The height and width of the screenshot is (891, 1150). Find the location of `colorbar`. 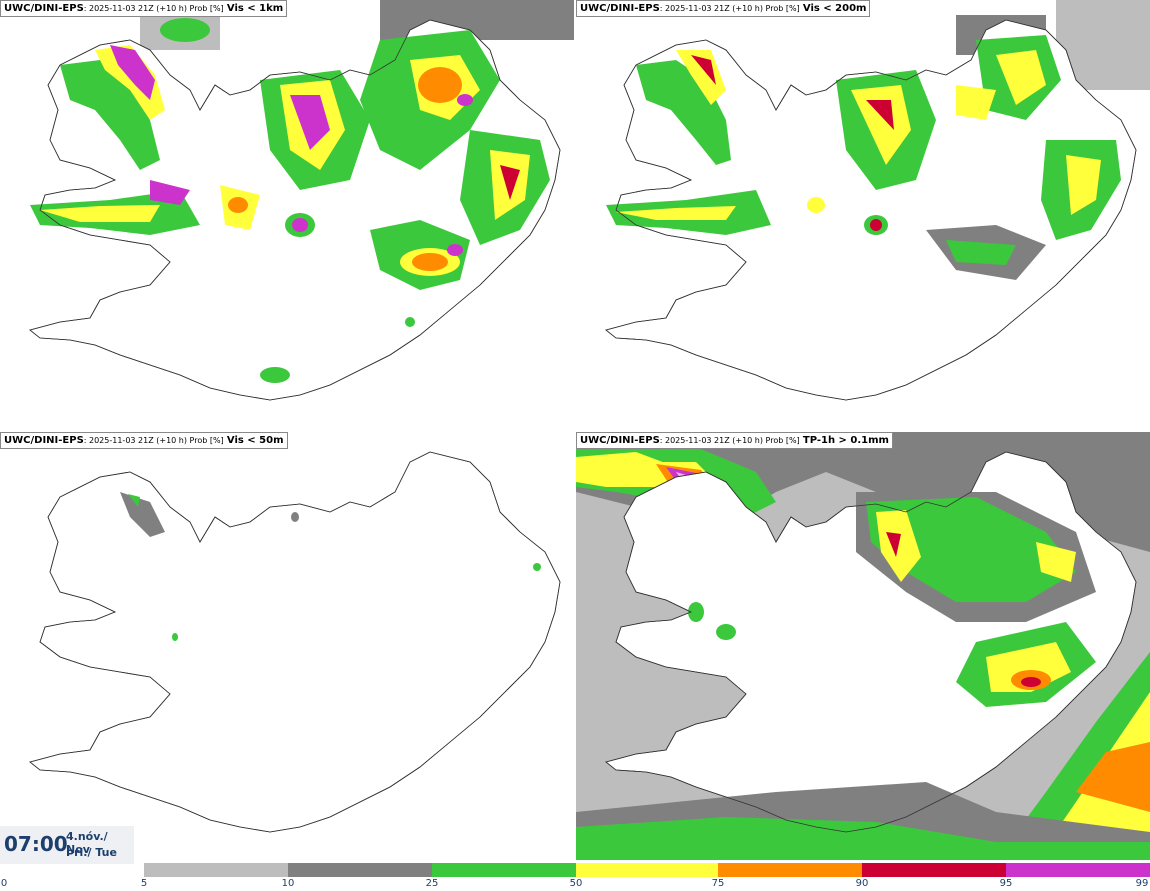

colorbar is located at coordinates (647, 870).